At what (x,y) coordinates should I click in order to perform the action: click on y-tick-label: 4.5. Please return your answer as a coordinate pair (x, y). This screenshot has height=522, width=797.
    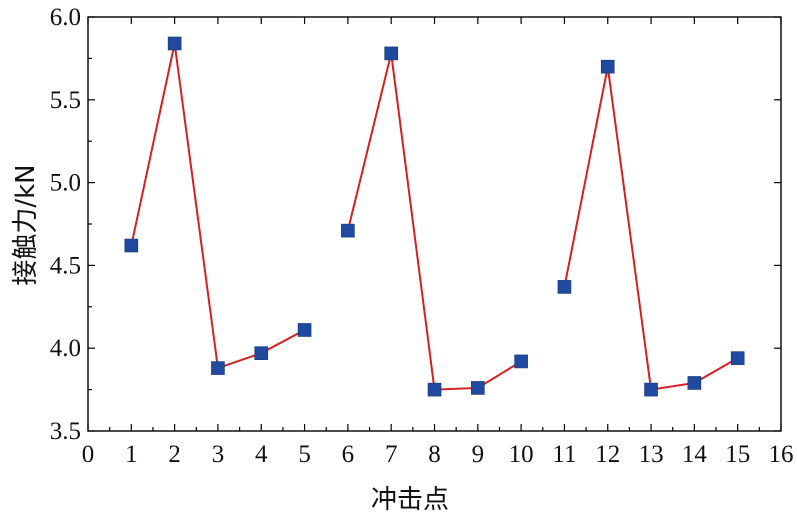
    Looking at the image, I should click on (65, 265).